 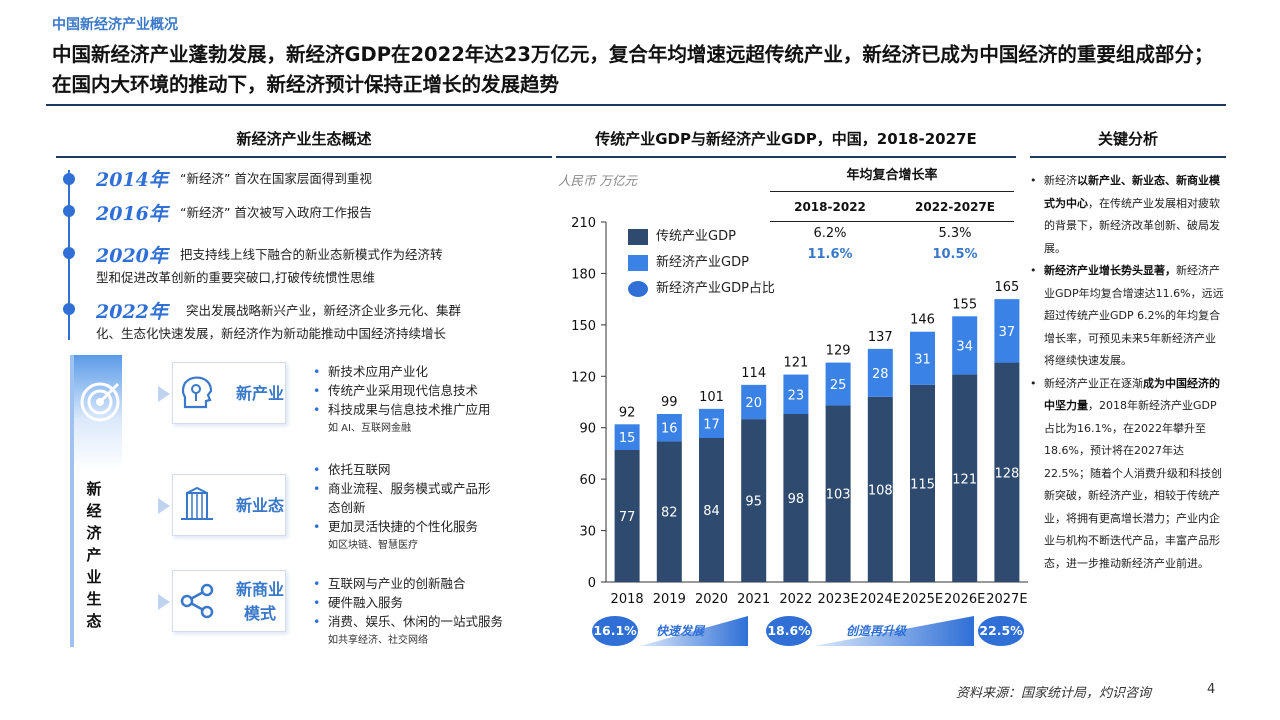 I want to click on data-label-traditional: 115, so click(x=922, y=484).